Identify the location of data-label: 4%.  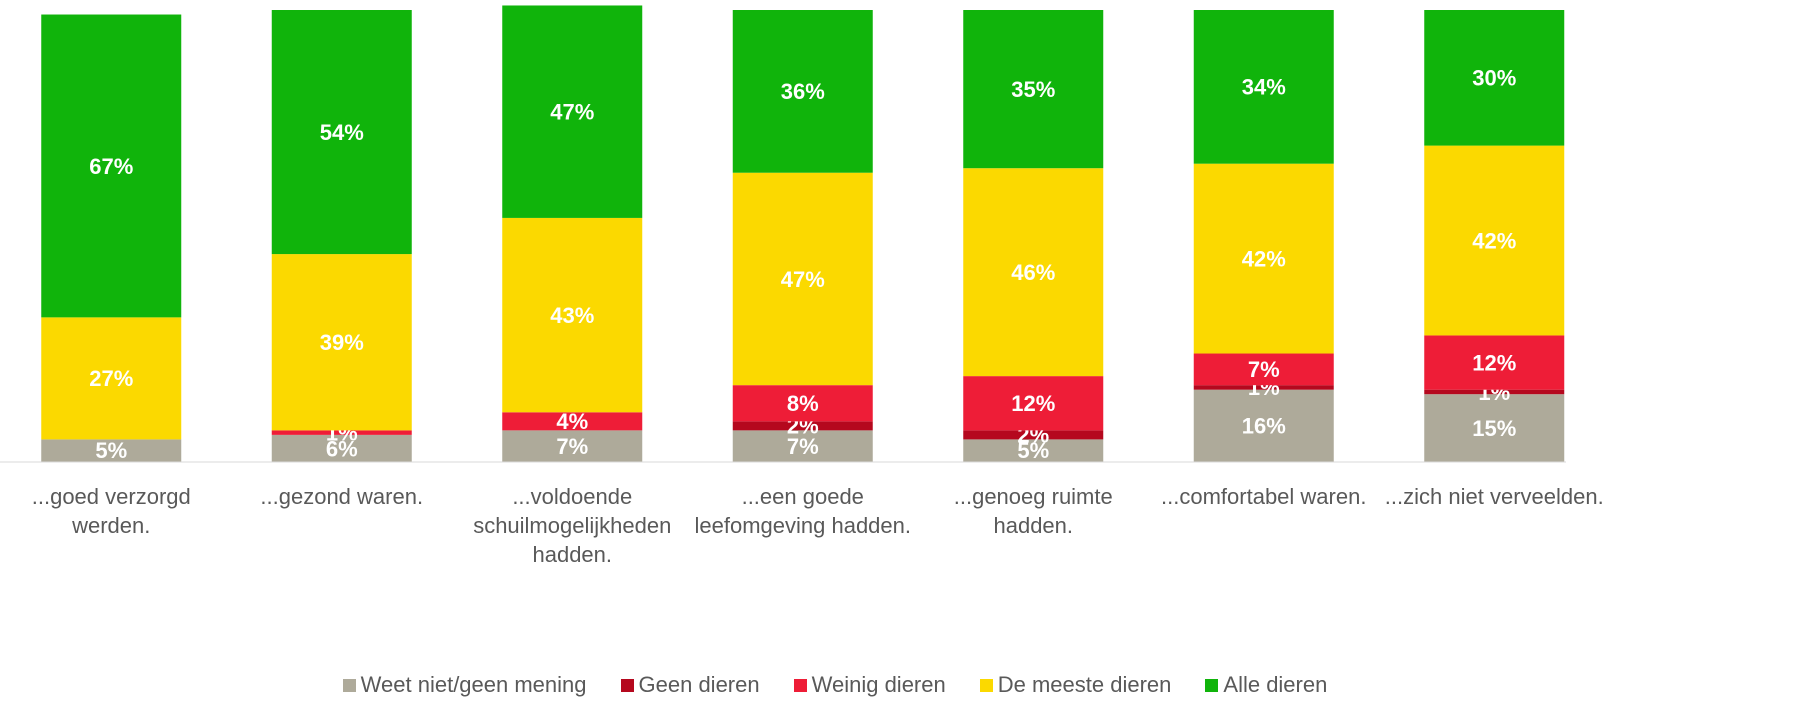
(572, 421).